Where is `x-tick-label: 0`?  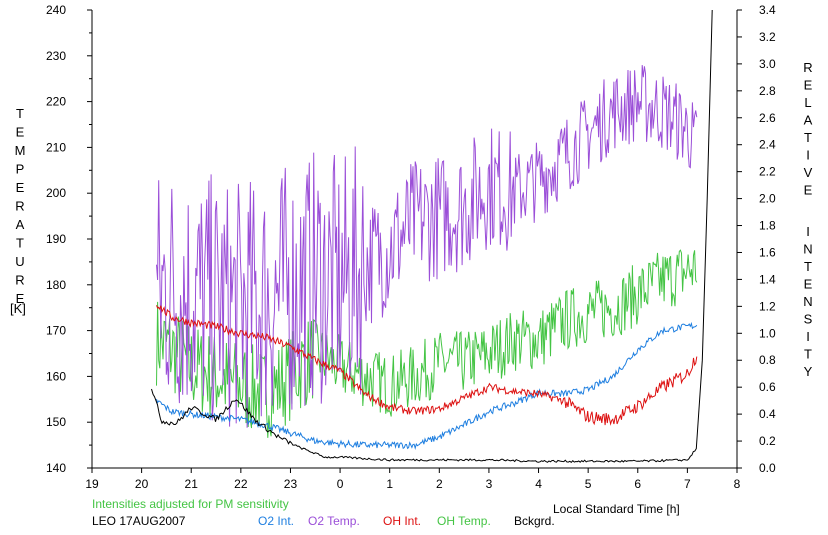 x-tick-label: 0 is located at coordinates (340, 484).